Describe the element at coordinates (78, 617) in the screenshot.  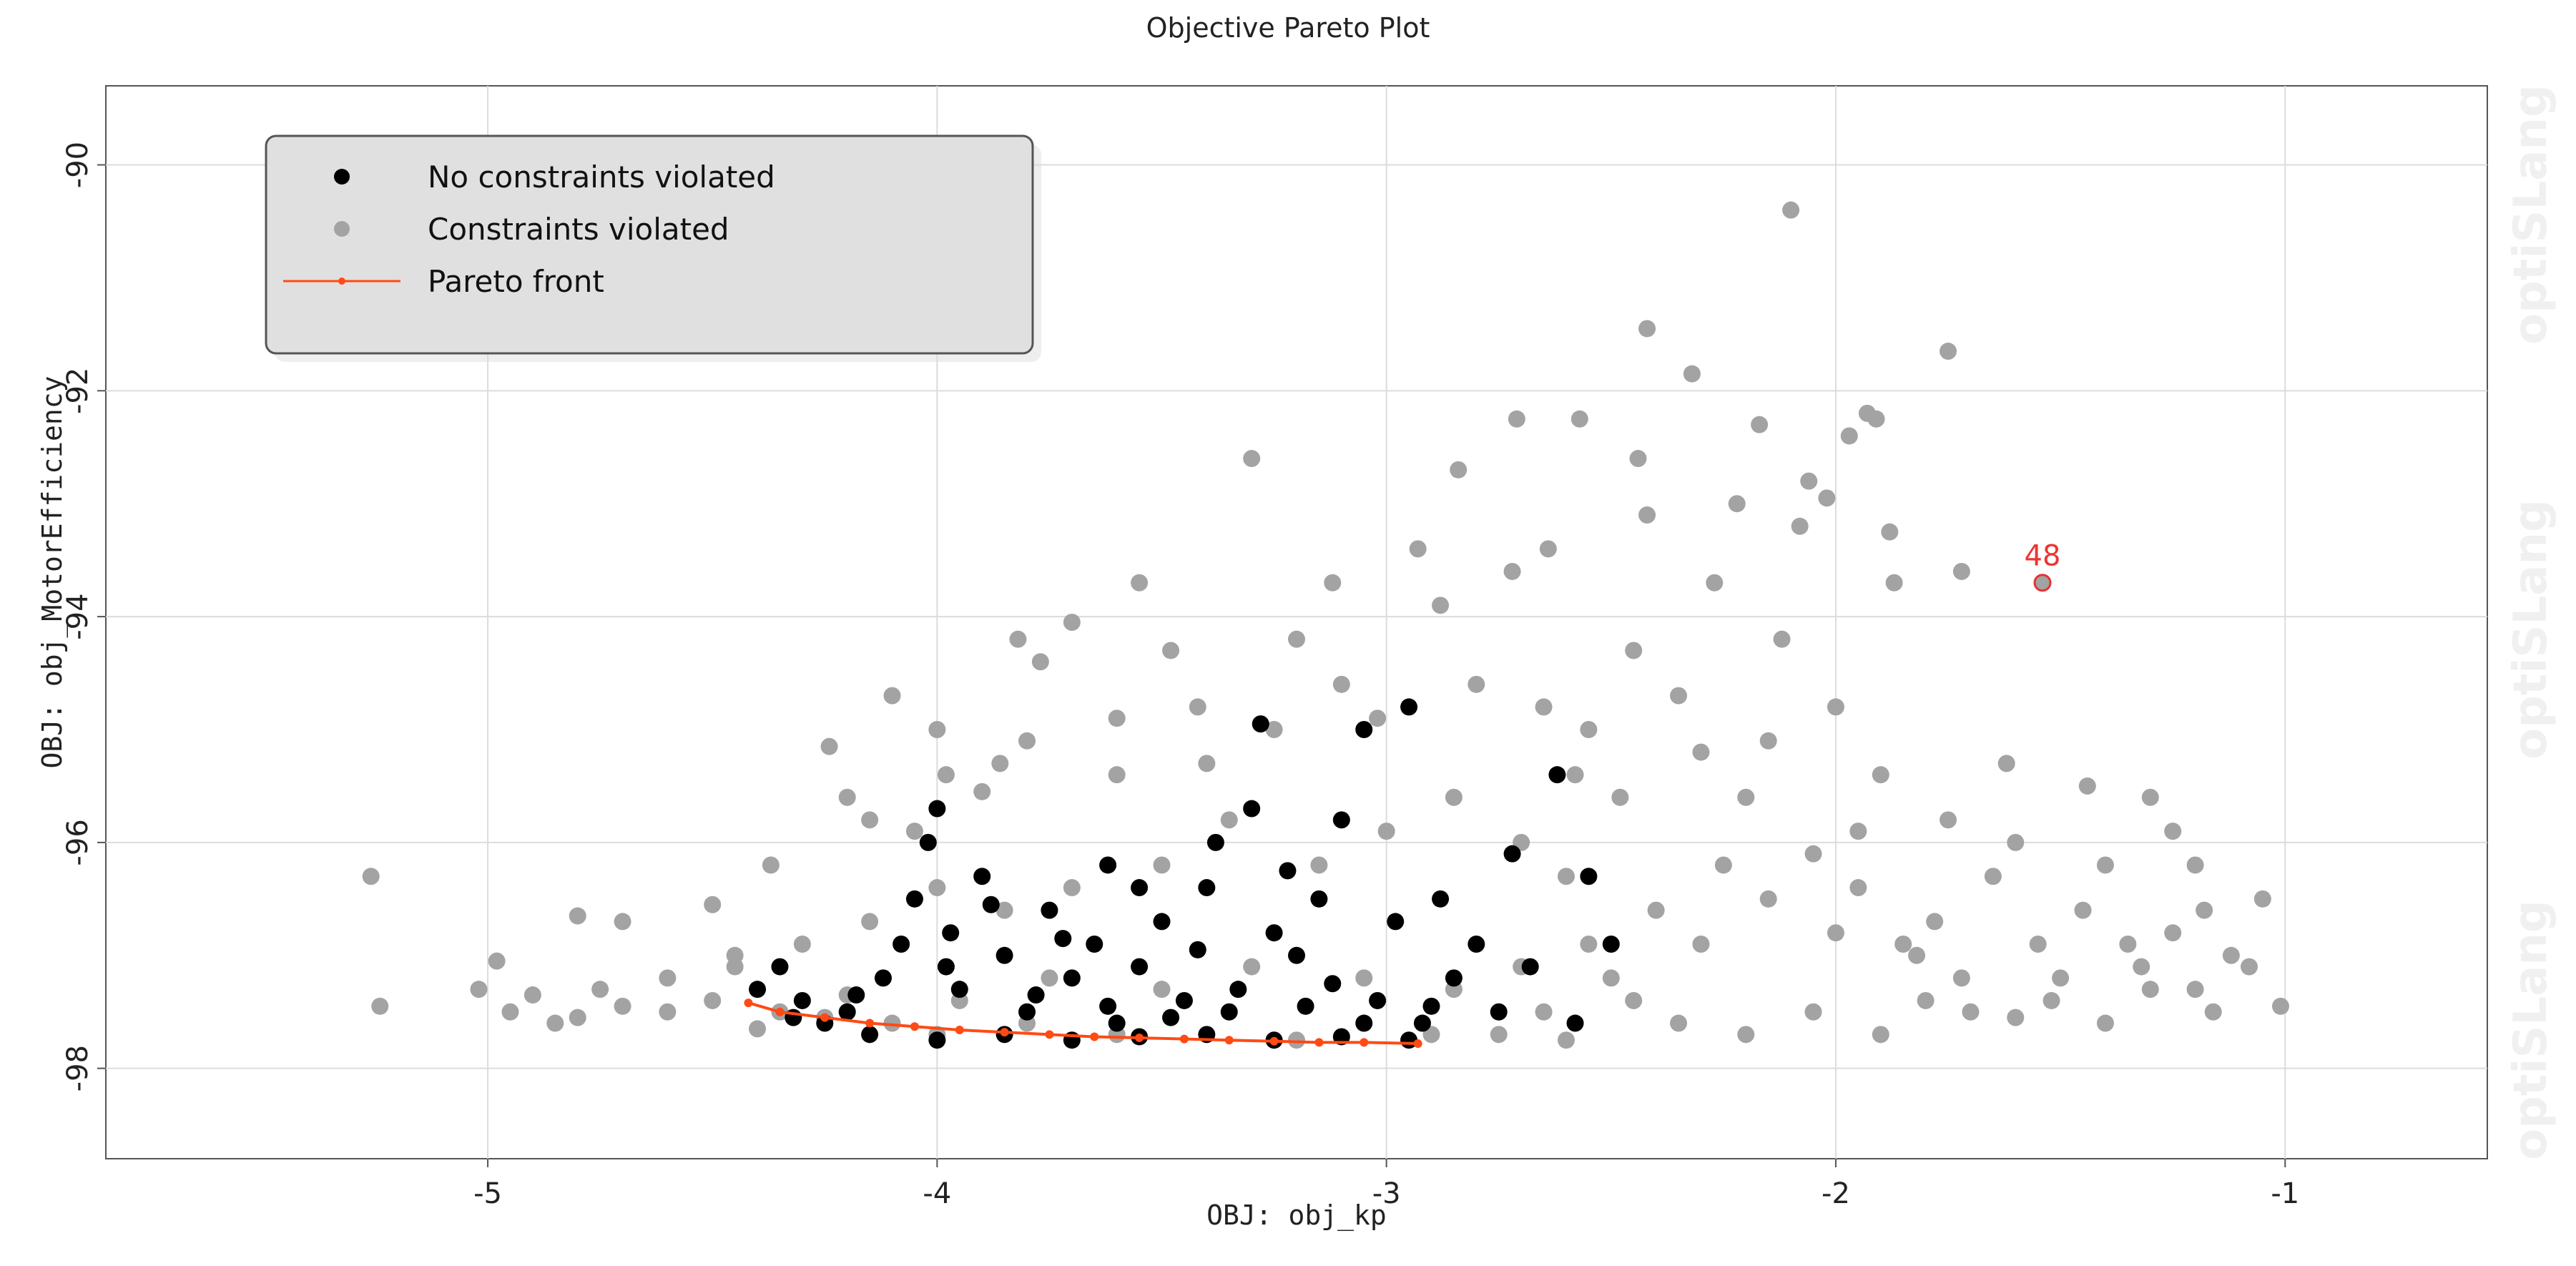
I see `y-tick-labels: -90 -92 -94 -96 -98` at that location.